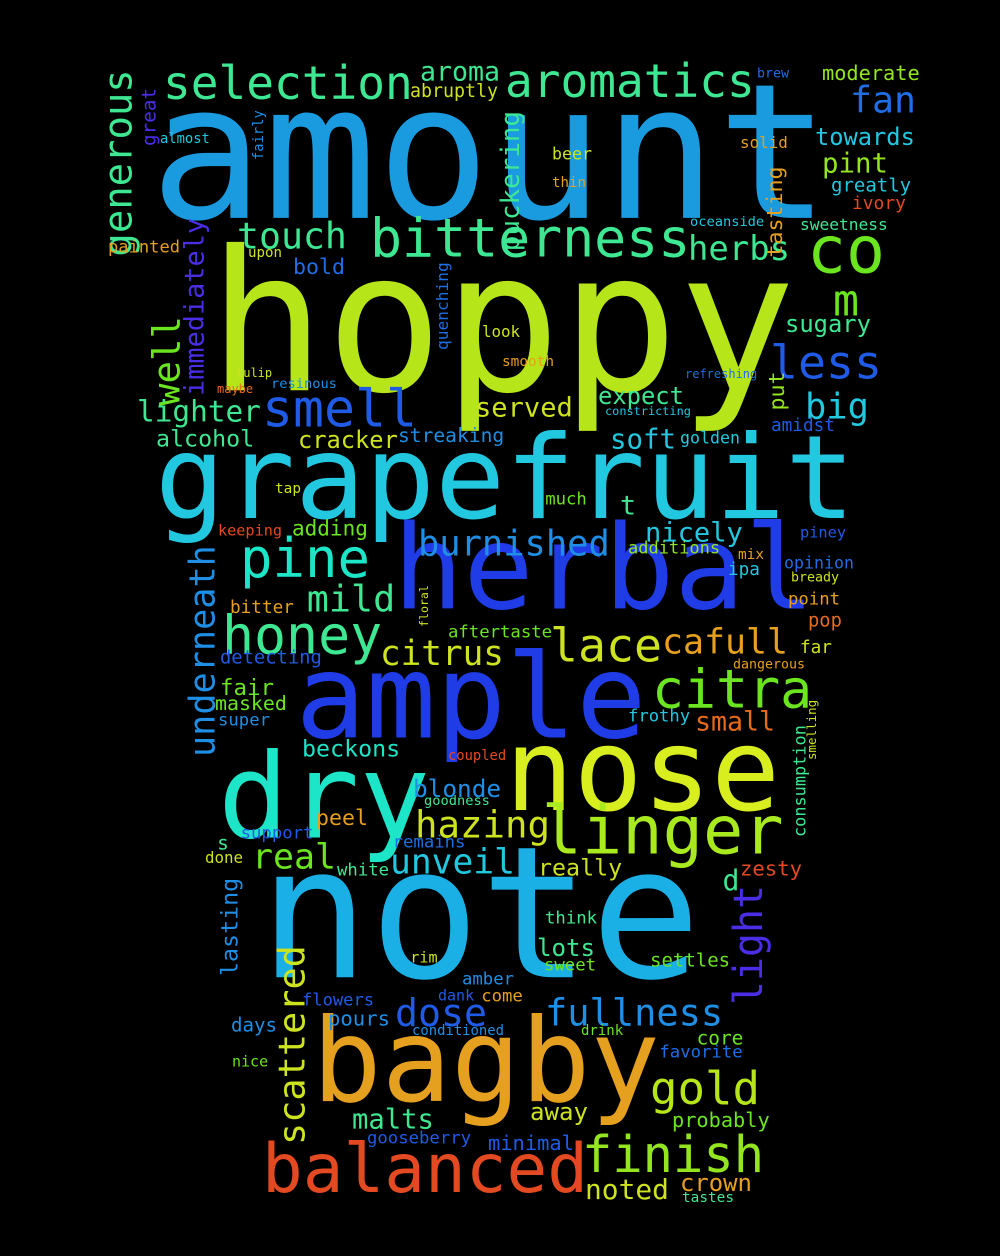 This screenshot has width=1000, height=1256. Describe the element at coordinates (500, 632) in the screenshot. I see `word-aftertaste: aftertaste` at that location.